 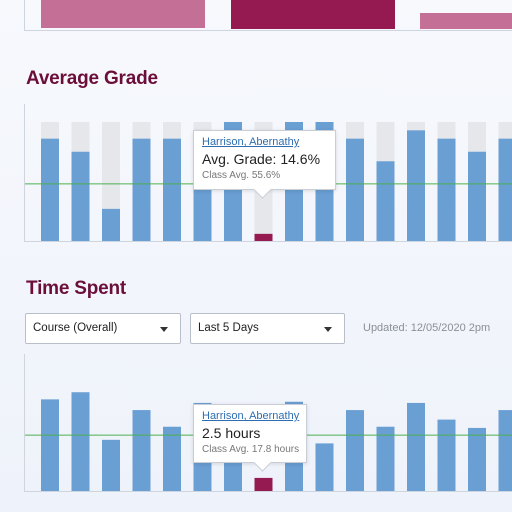 I want to click on range-select: Last 5 Days, so click(x=267, y=328).